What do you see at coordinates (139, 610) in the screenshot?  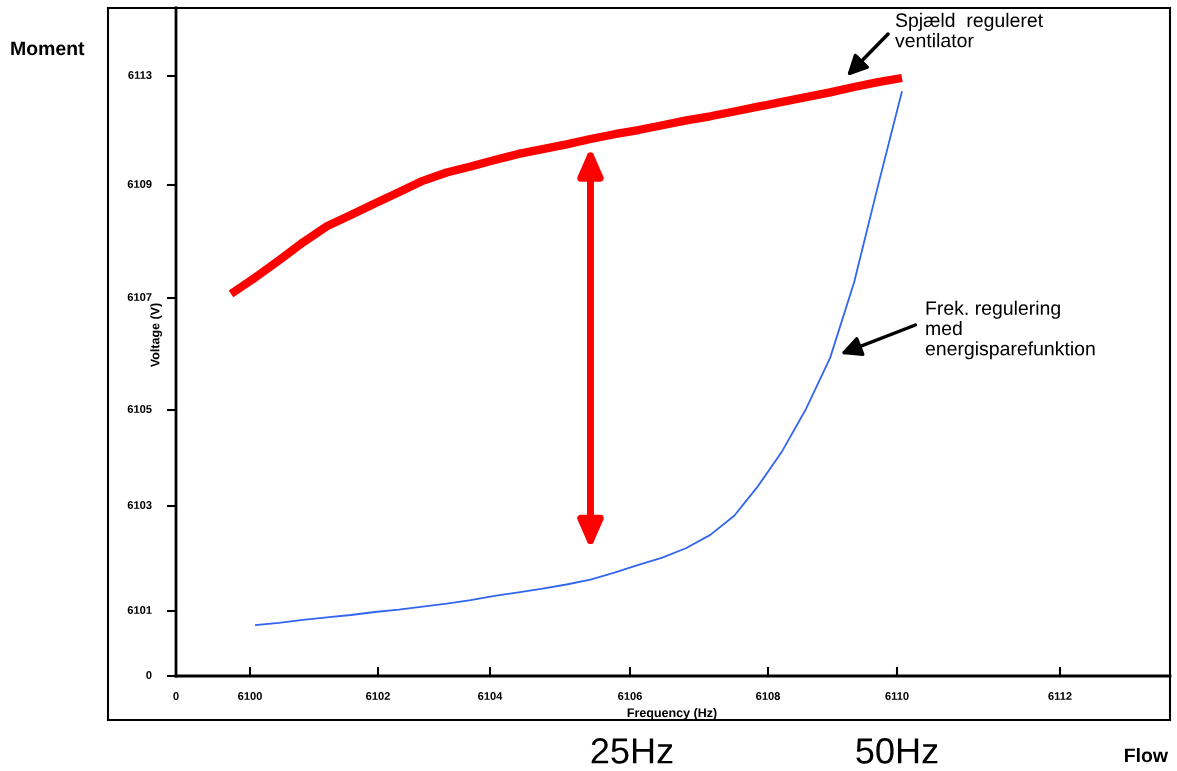 I see `text: 6101` at bounding box center [139, 610].